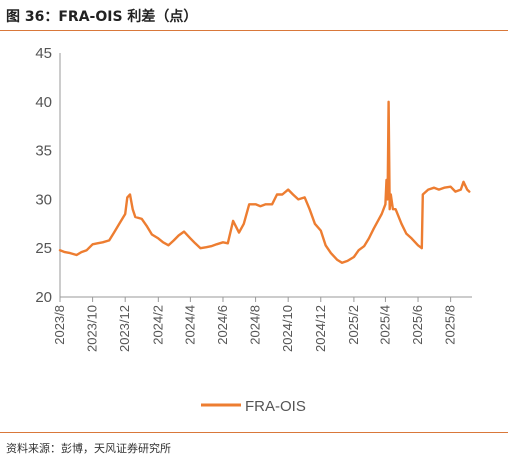  What do you see at coordinates (384, 325) in the screenshot?
I see `x-tick-label: 2025/4` at bounding box center [384, 325].